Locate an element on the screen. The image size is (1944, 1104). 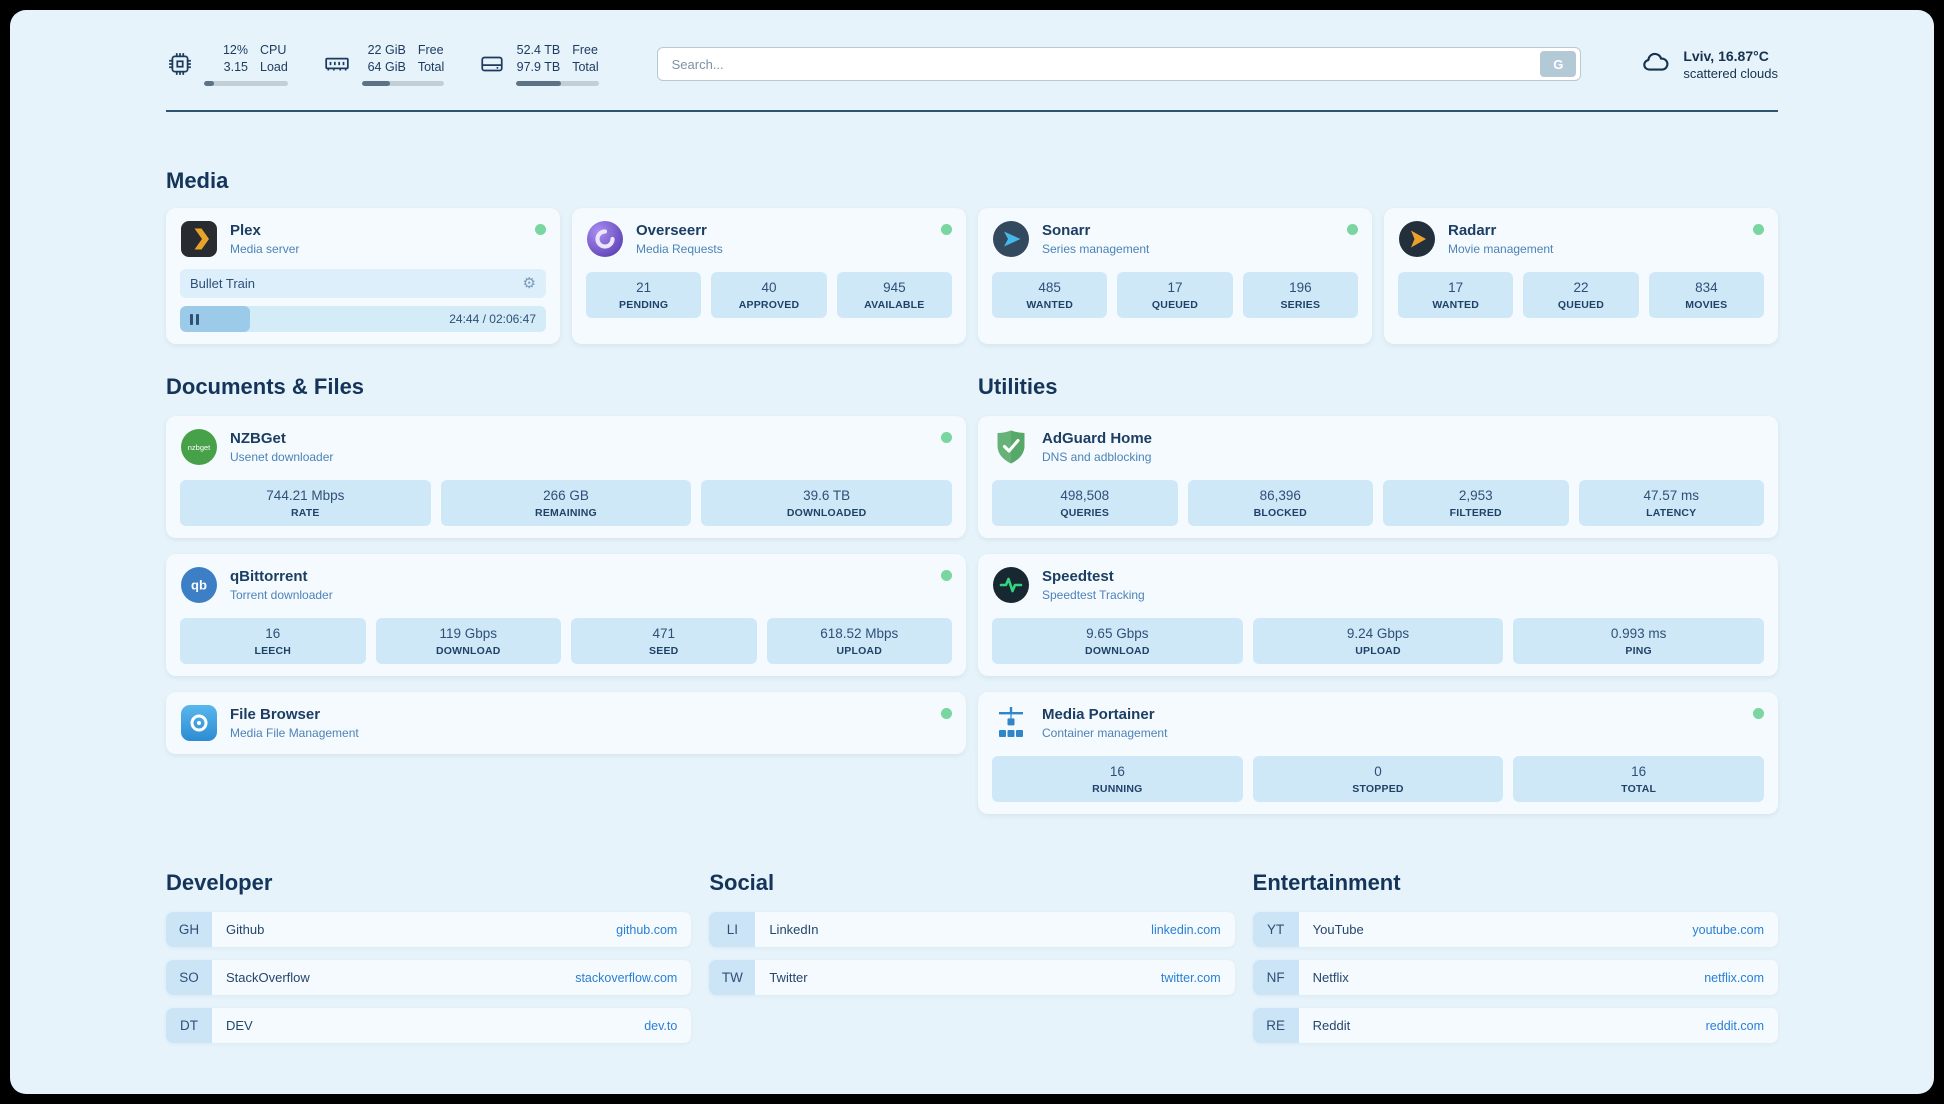
cpu-widget: 12% 3.15 CPU Load is located at coordinates (227, 64).